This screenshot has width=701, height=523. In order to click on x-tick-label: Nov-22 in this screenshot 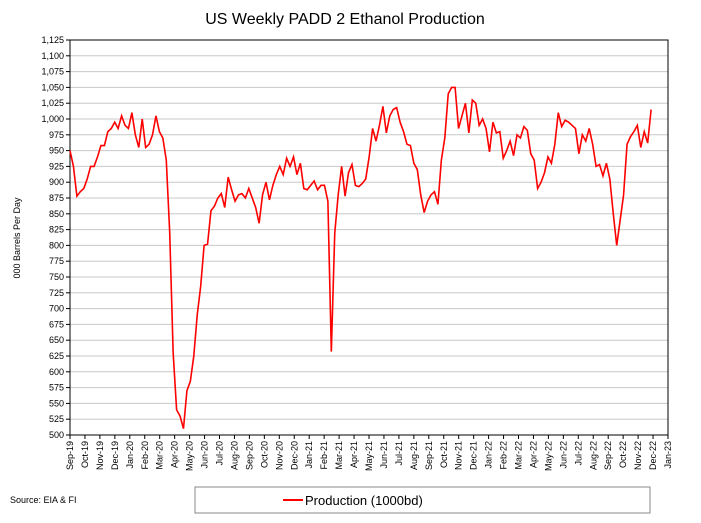, I will do `click(638, 455)`.